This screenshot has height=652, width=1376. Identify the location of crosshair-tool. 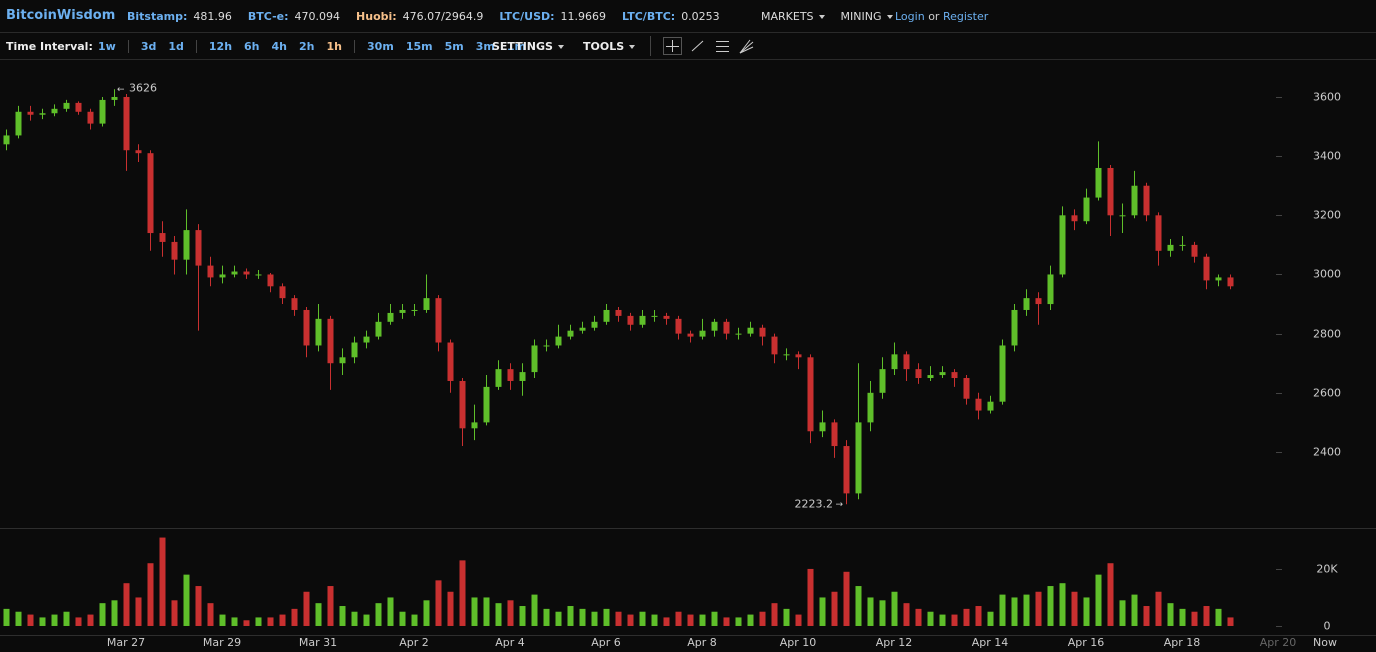
(672, 46).